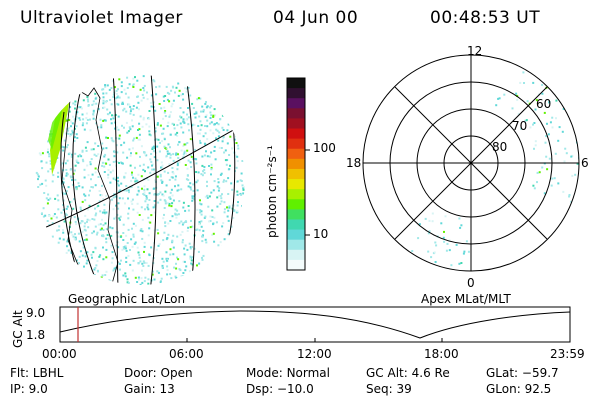  Describe the element at coordinates (585, 163) in the screenshot. I see `mlt-label-6: 6` at that location.